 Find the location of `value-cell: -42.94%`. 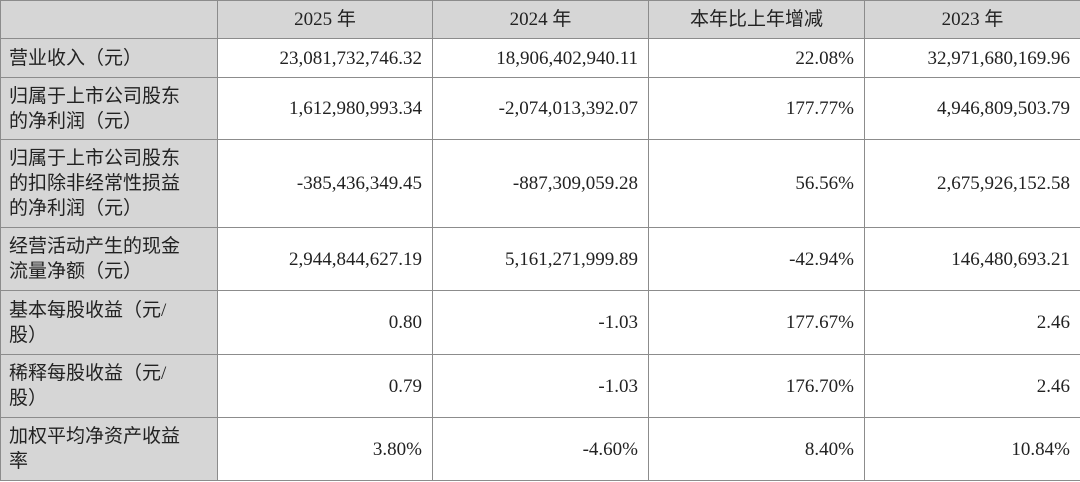

value-cell: -42.94% is located at coordinates (756, 259).